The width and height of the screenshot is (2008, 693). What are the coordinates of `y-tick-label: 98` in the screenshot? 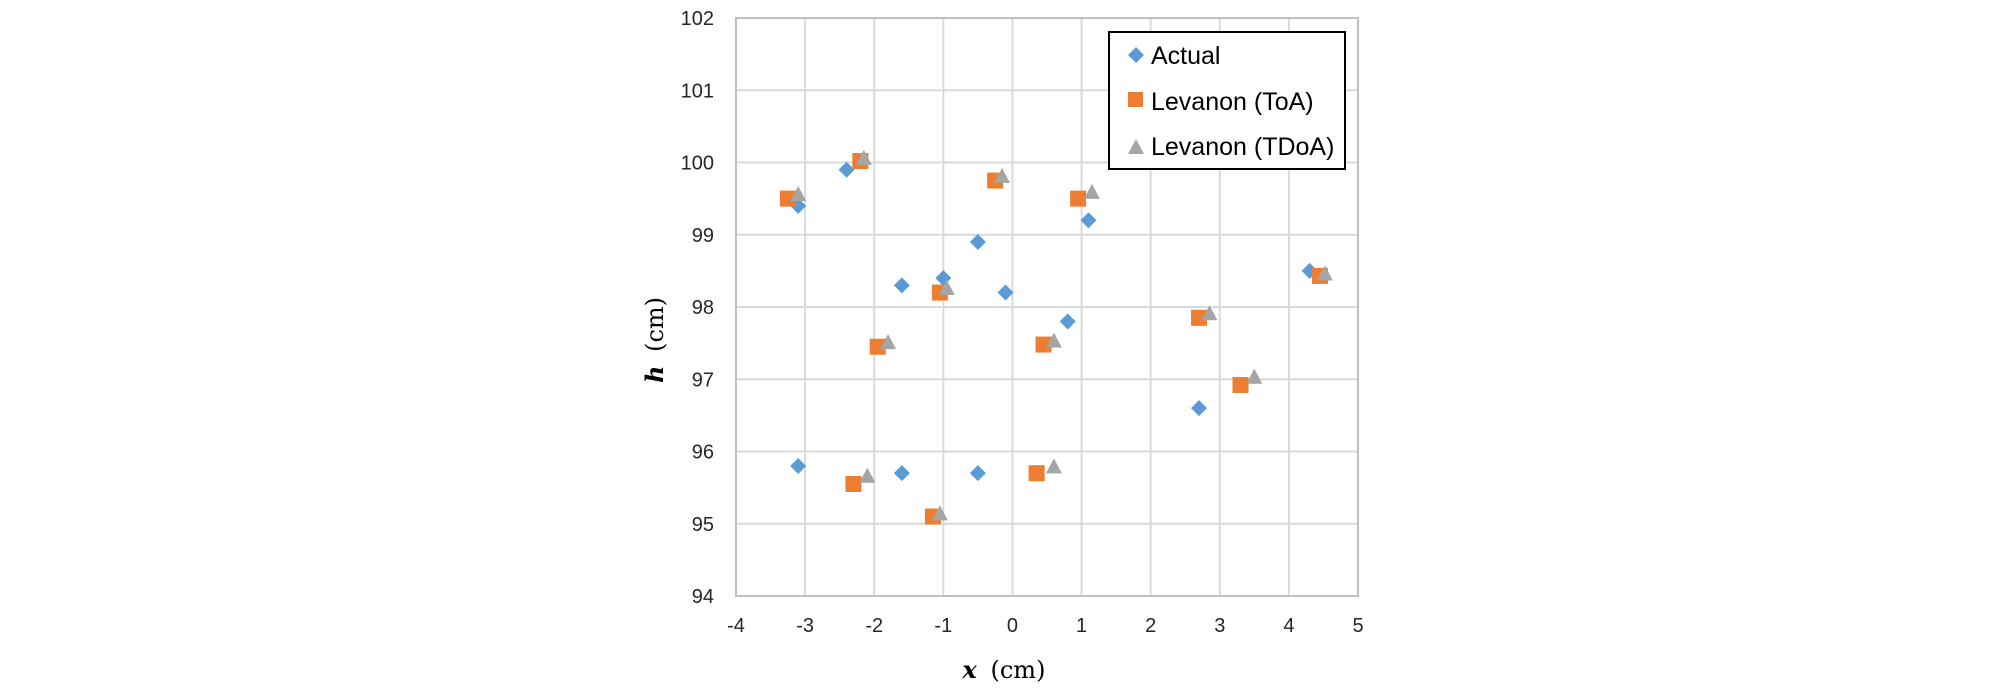 It's located at (703, 308).